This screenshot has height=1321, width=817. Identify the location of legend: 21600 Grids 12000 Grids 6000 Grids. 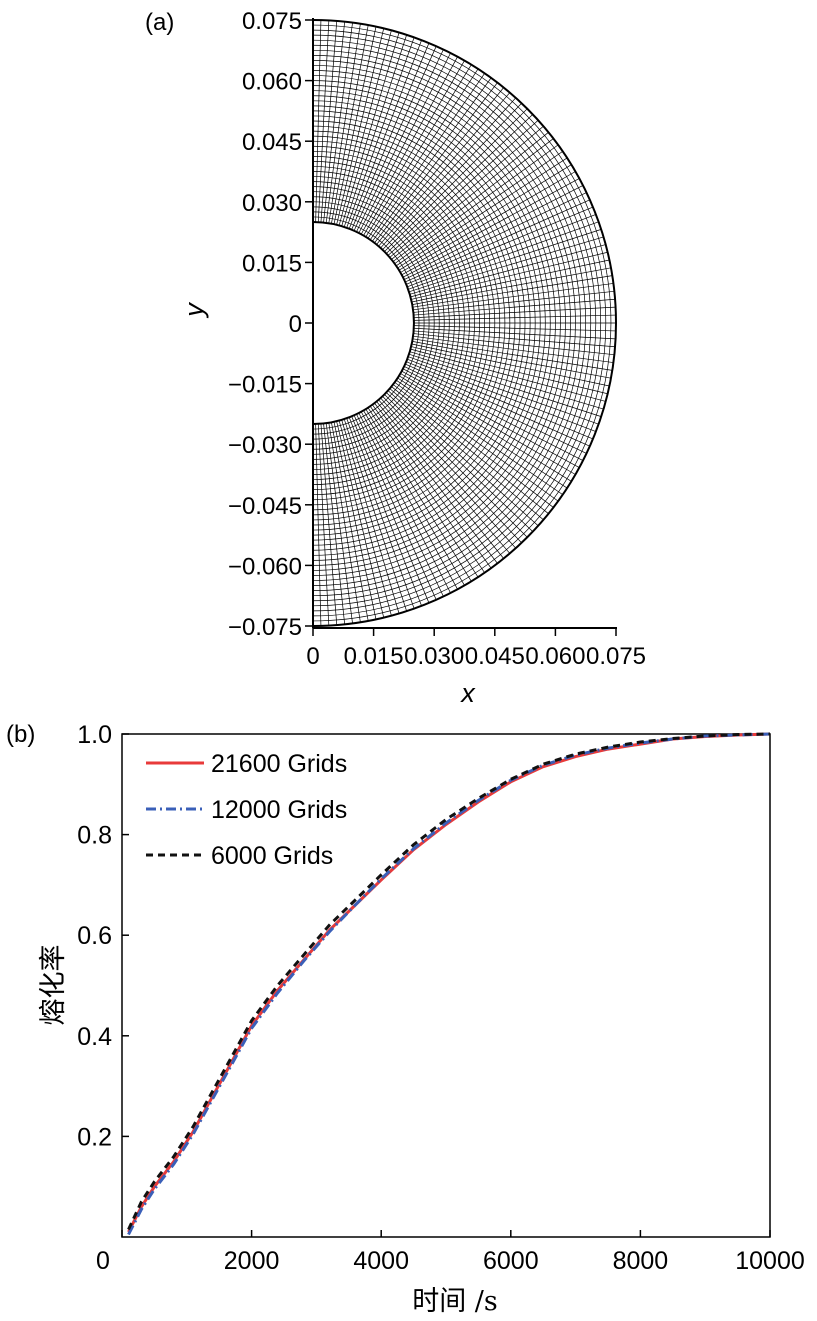
(246, 810).